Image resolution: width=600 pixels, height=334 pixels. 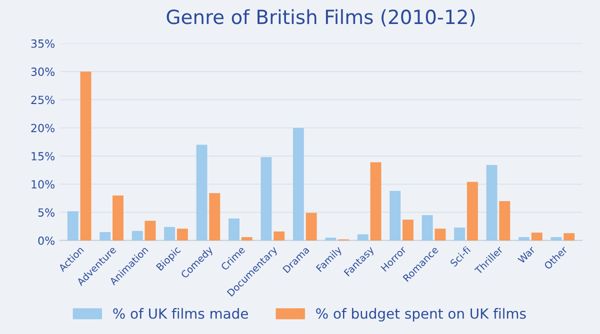 I want to click on y-tick-label: 25%, so click(x=43, y=100).